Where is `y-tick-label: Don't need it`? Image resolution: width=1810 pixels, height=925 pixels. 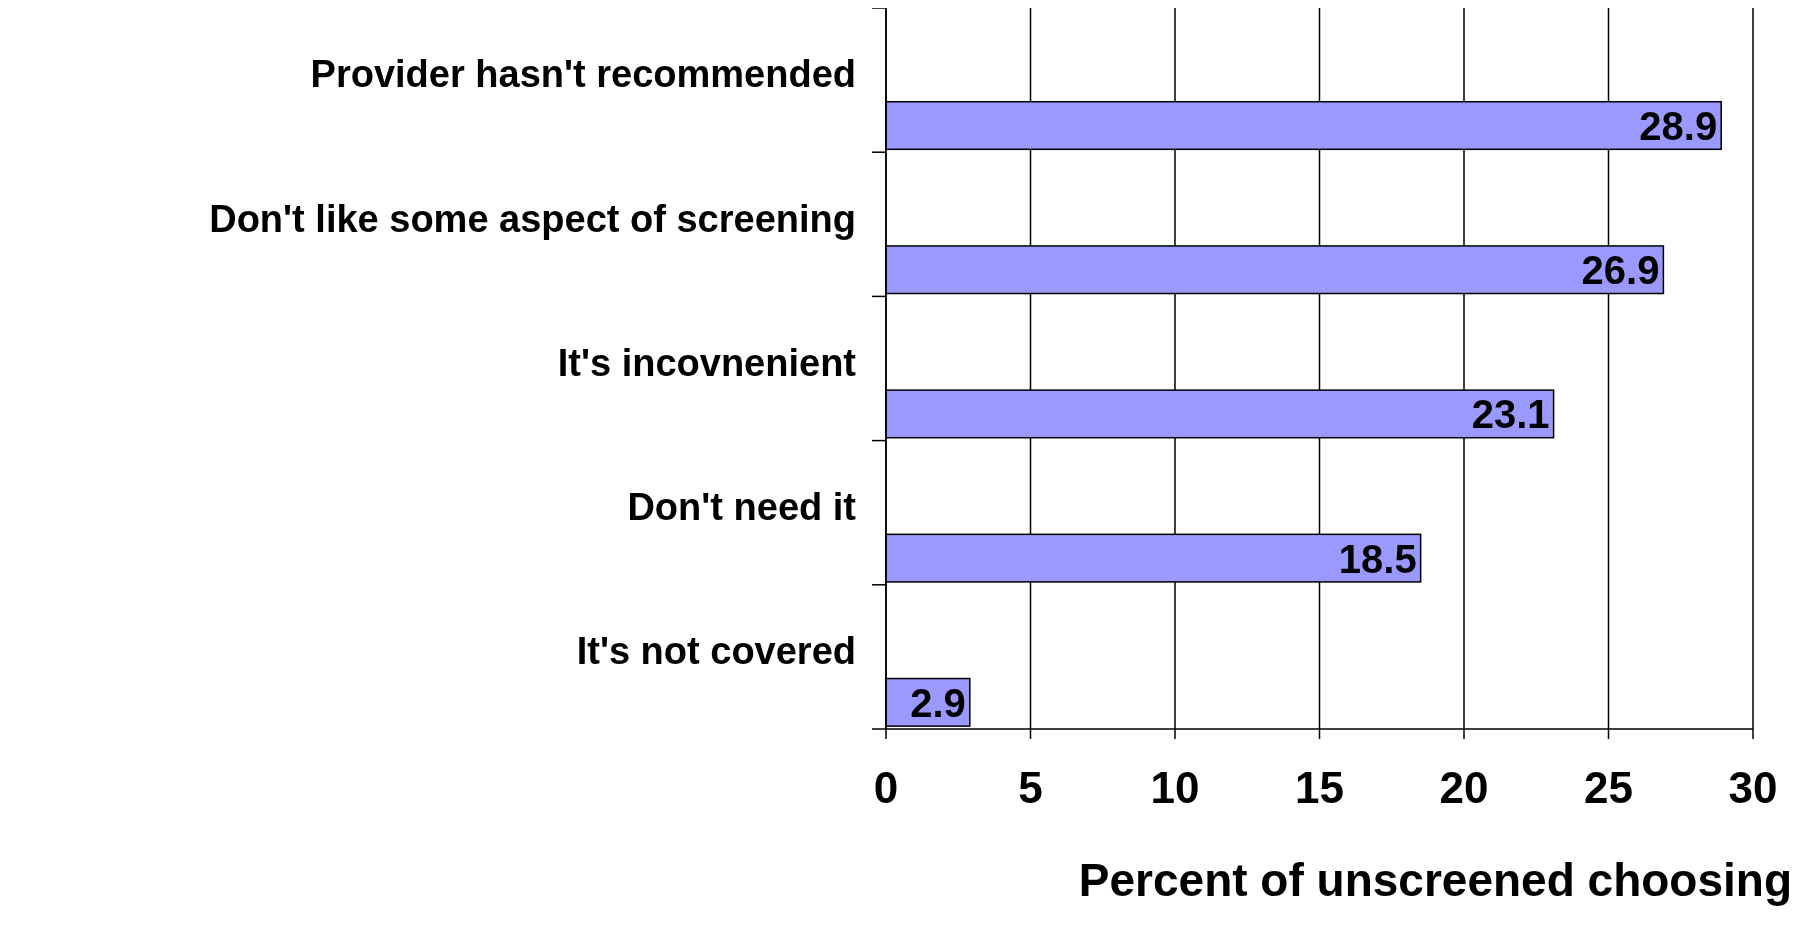
y-tick-label: Don't need it is located at coordinates (742, 506).